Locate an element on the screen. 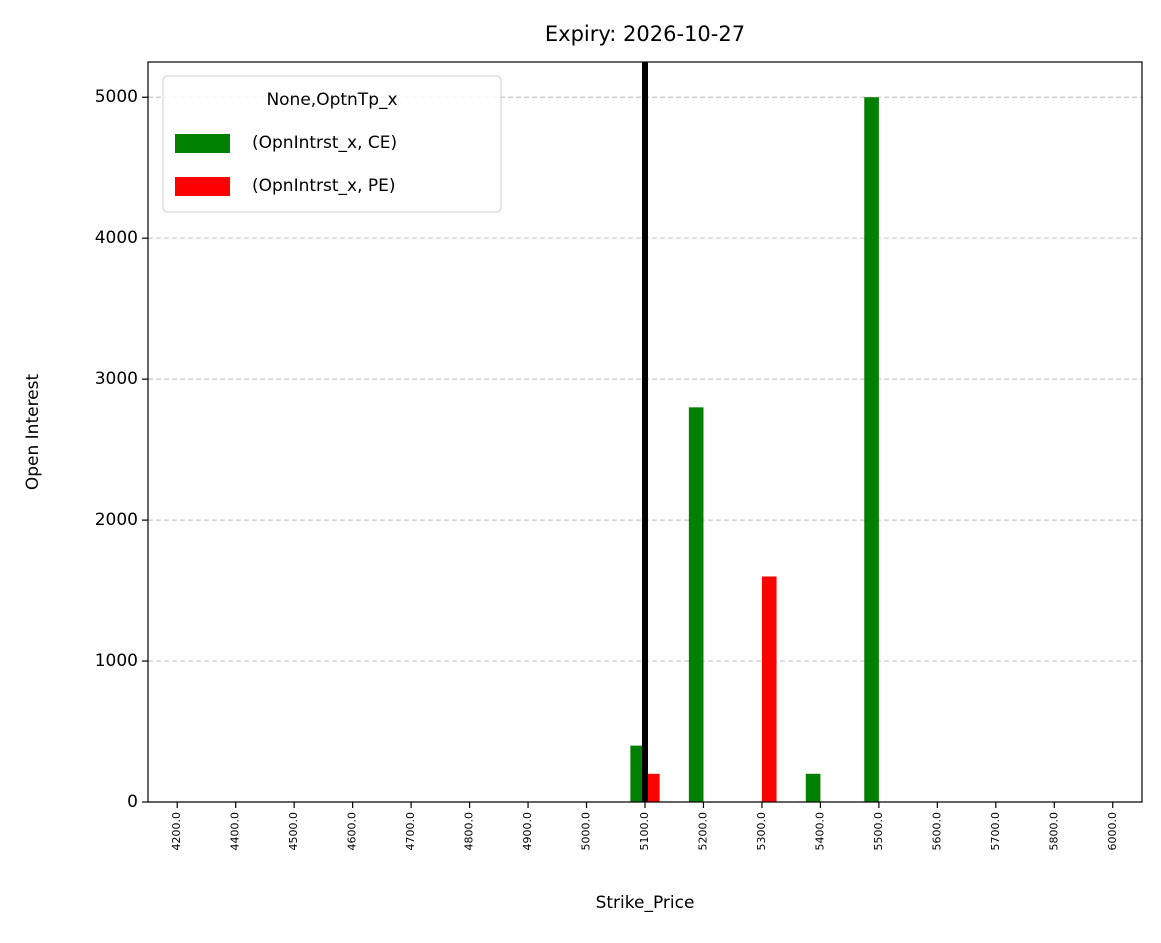  x-tick-label: 4900.0 is located at coordinates (527, 831).